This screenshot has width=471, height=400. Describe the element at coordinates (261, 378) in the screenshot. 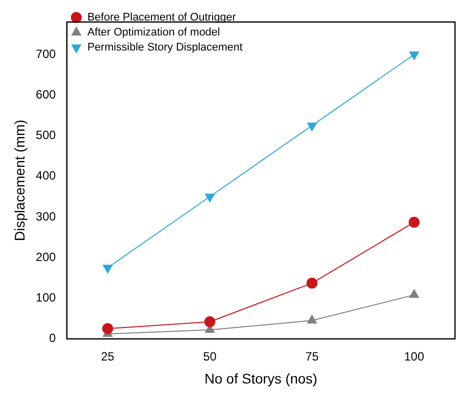

I see `x-axis-title: No of Storys (nos)` at that location.